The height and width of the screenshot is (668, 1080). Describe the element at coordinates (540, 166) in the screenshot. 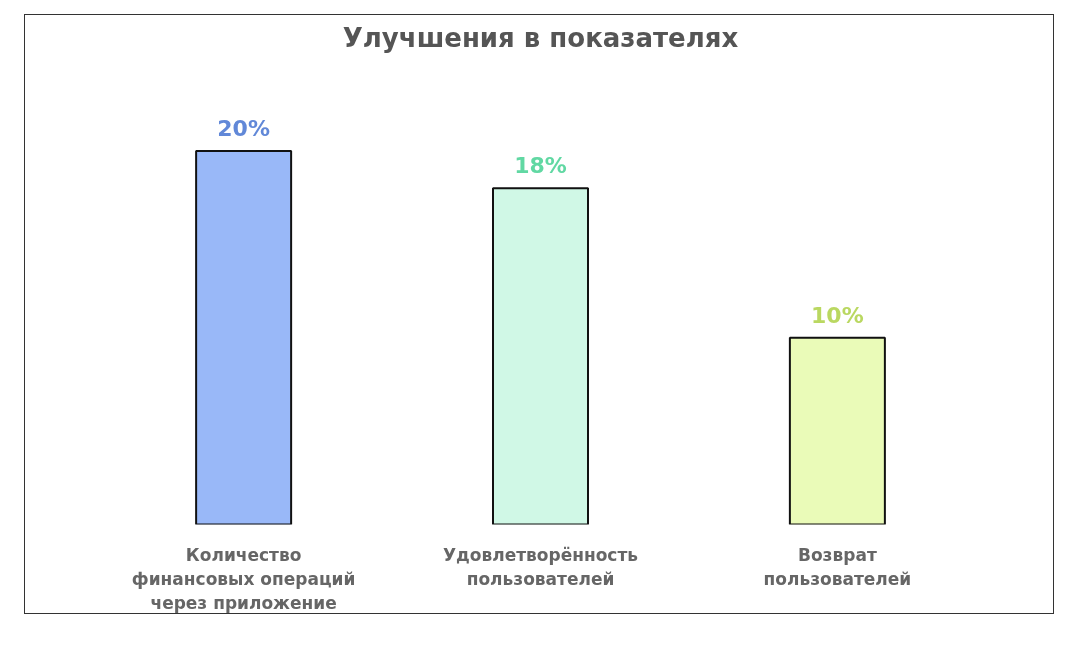

I see `data-label: 18%` at that location.